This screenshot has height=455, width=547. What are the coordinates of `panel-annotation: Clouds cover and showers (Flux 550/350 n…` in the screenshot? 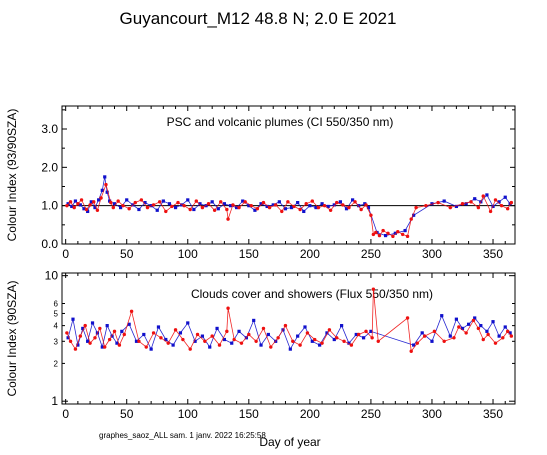 It's located at (312, 294).